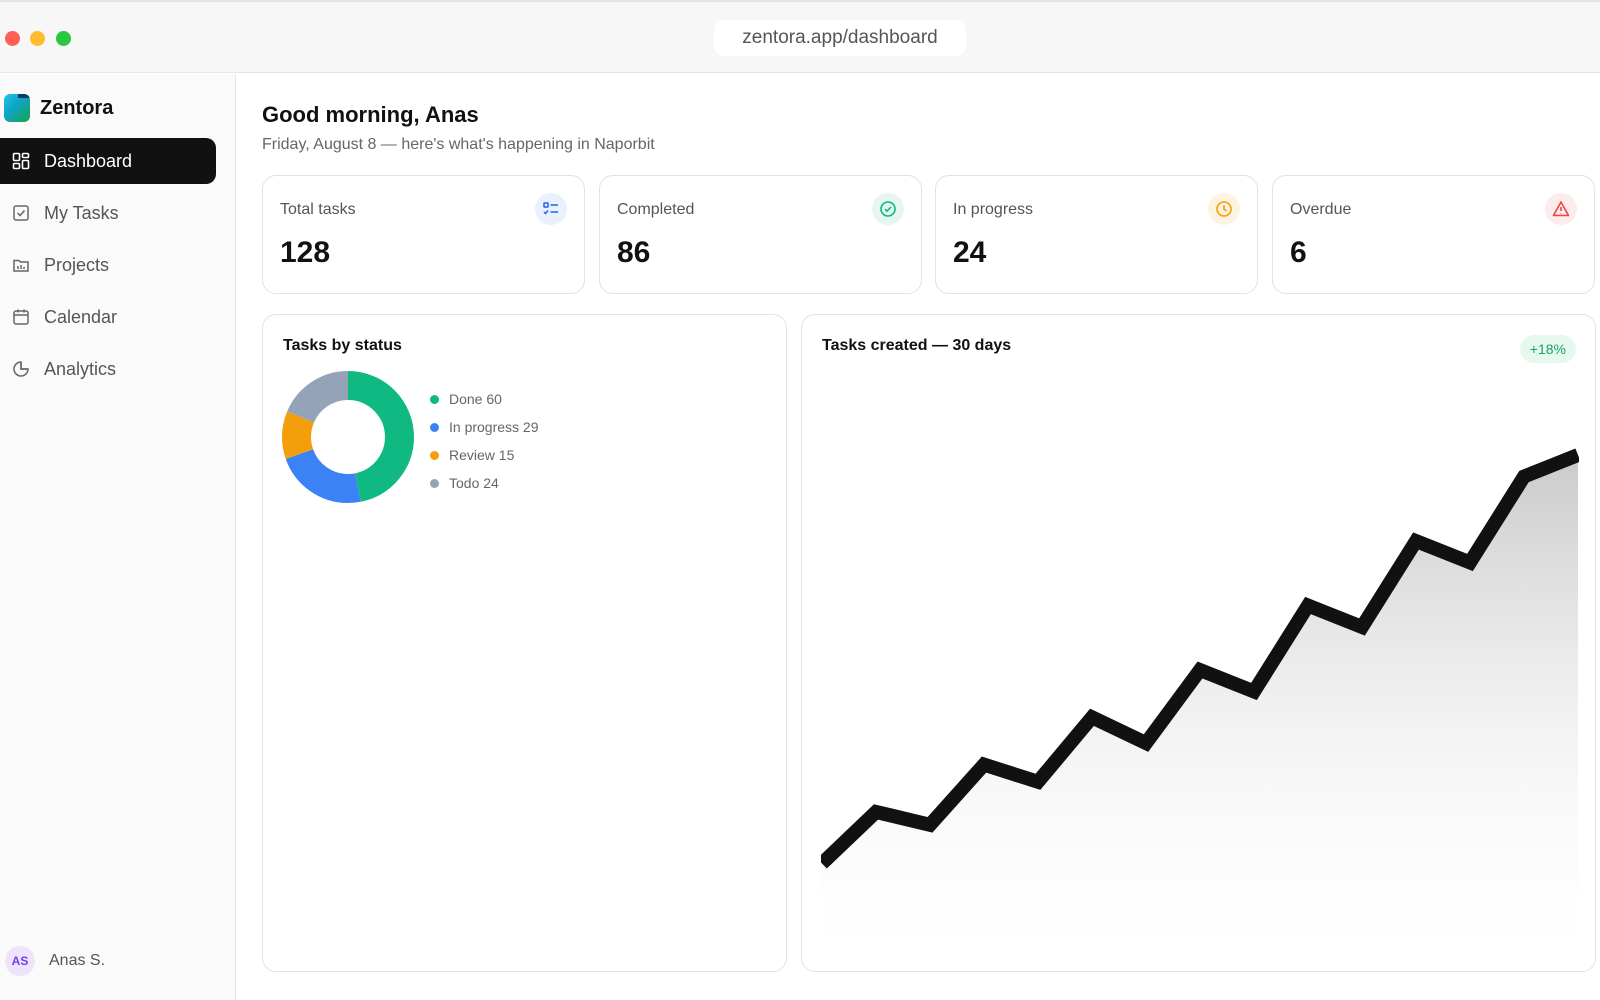  I want to click on sidebar-item-label: My Tasks, so click(81, 212).